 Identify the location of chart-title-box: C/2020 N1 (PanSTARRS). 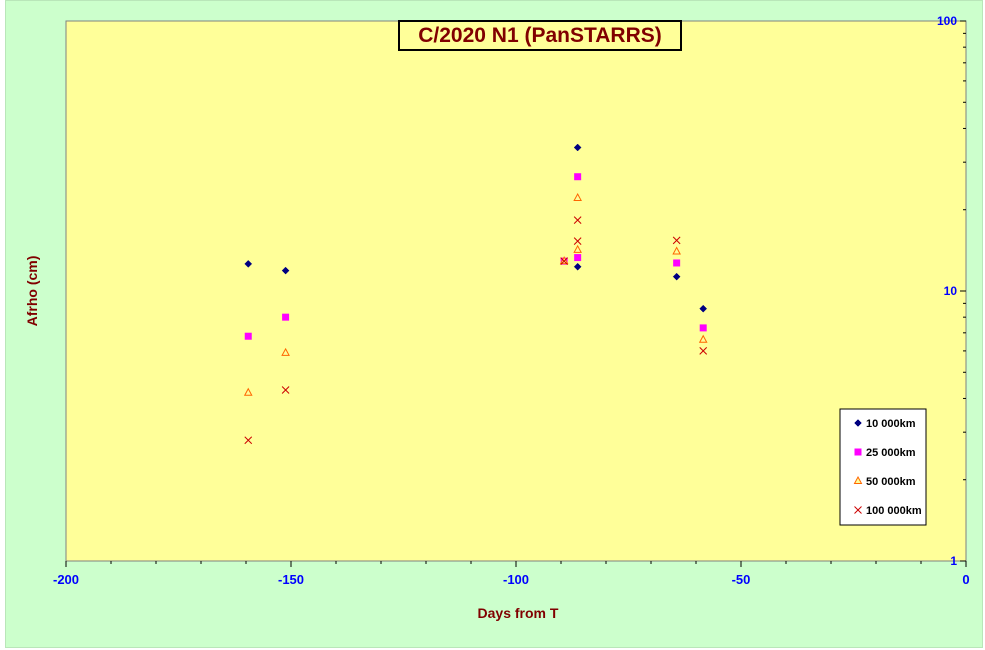
(540, 35).